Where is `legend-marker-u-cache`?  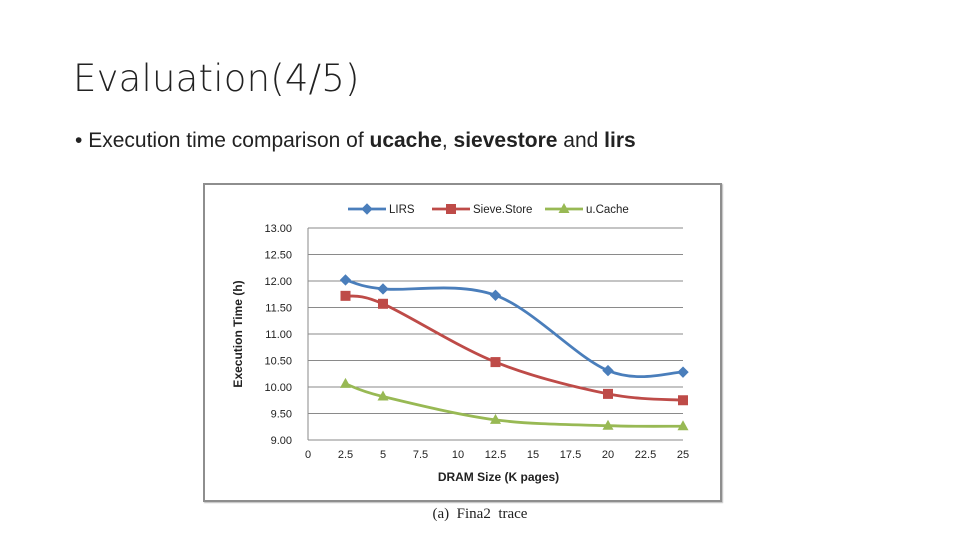 legend-marker-u-cache is located at coordinates (564, 208).